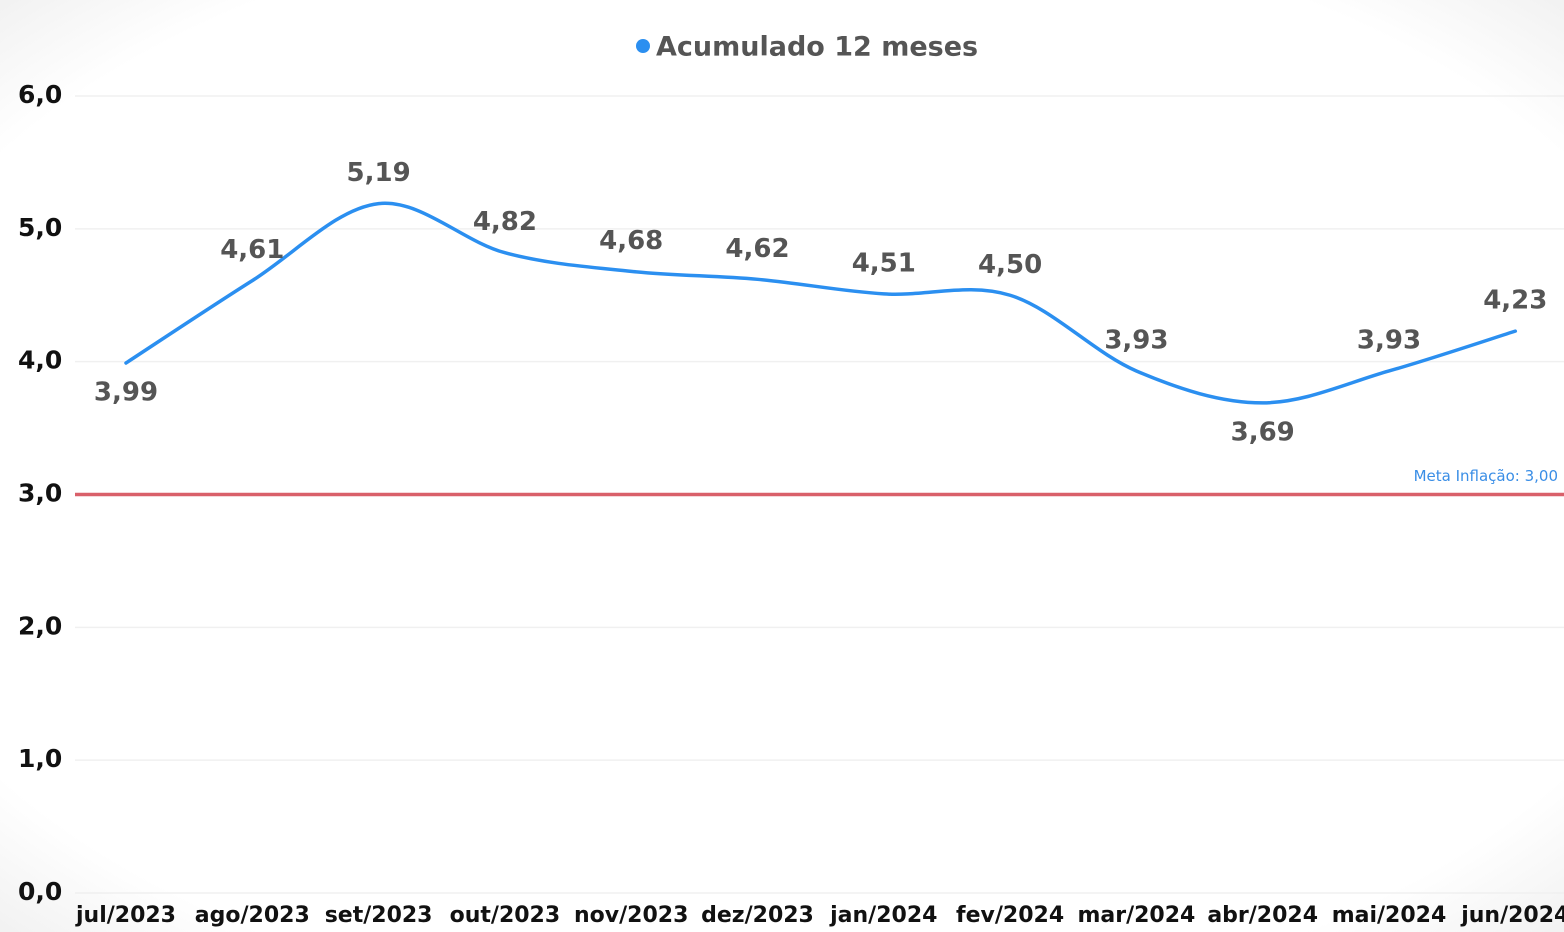 The image size is (1564, 932). What do you see at coordinates (379, 173) in the screenshot?
I see `data-label: 5,19` at bounding box center [379, 173].